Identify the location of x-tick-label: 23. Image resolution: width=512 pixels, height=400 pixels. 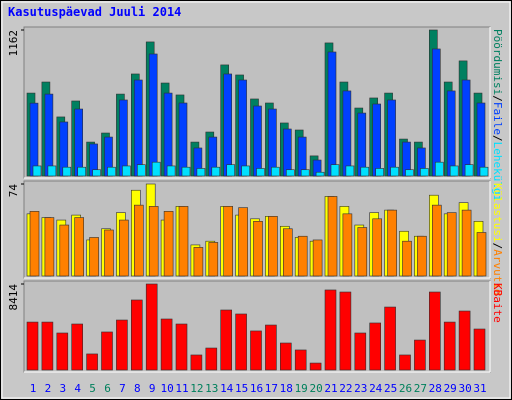
(360, 388).